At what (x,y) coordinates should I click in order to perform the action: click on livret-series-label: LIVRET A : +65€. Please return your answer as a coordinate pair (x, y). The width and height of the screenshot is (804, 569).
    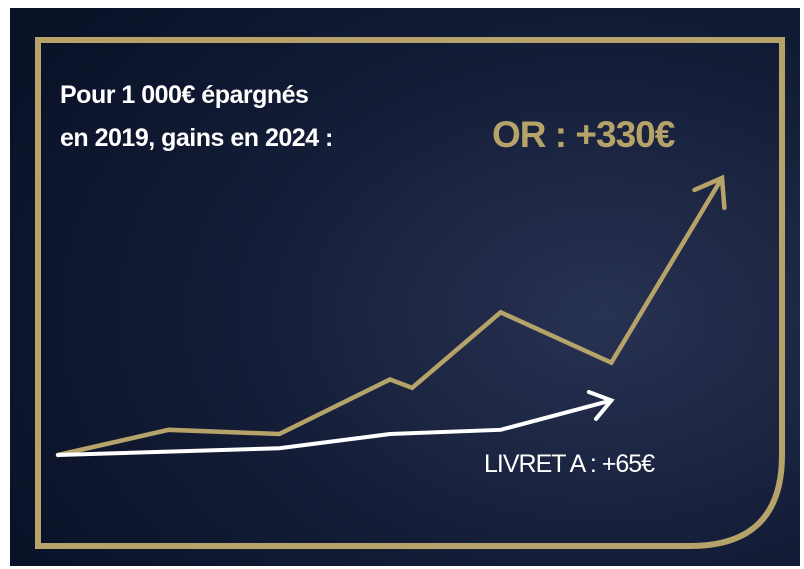
    Looking at the image, I should click on (569, 464).